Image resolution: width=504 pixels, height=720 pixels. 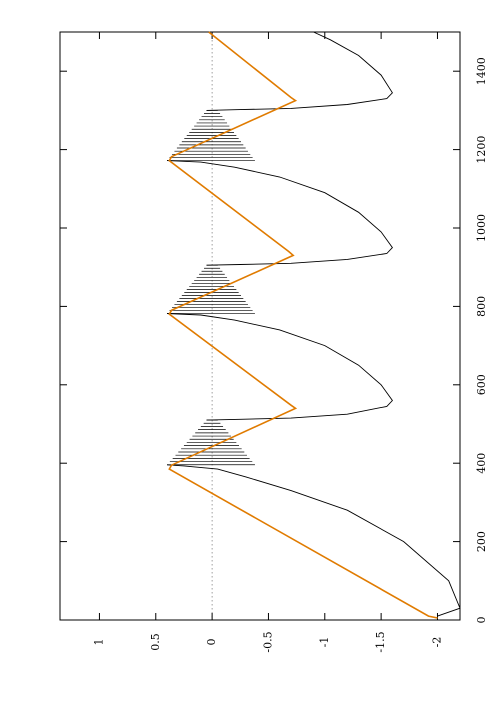 I want to click on y-tick-label: 0, so click(x=211, y=642).